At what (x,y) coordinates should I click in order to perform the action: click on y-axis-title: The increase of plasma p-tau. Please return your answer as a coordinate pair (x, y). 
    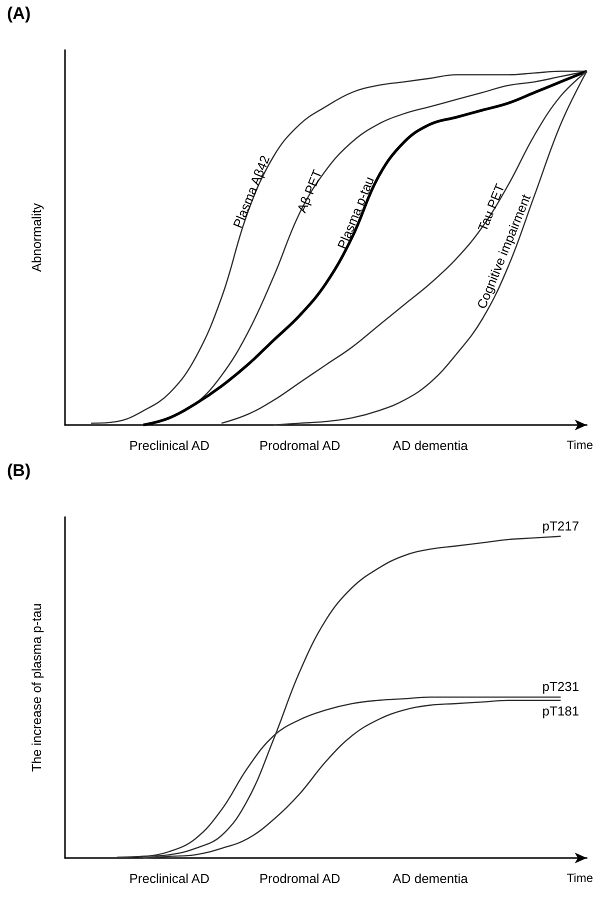
    Looking at the image, I should click on (36, 687).